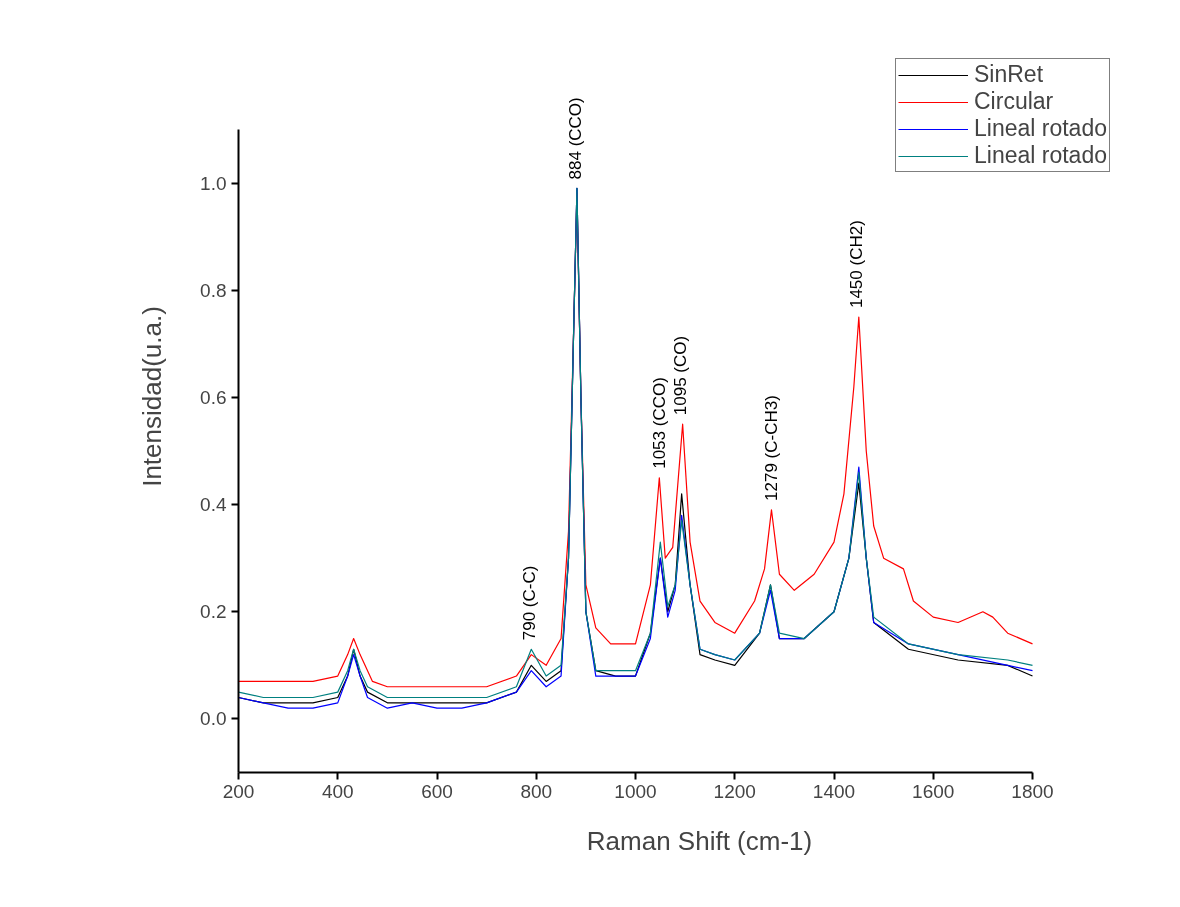 Image resolution: width=1180 pixels, height=907 pixels. What do you see at coordinates (834, 791) in the screenshot?
I see `x-tick-label: 1400` at bounding box center [834, 791].